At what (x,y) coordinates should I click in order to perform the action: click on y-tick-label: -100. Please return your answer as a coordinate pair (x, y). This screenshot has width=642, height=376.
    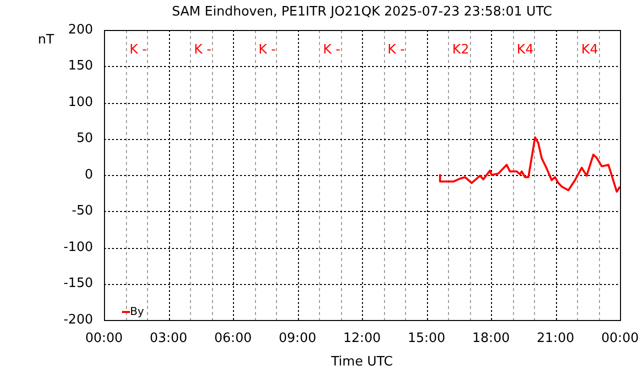
    Looking at the image, I should click on (78, 247).